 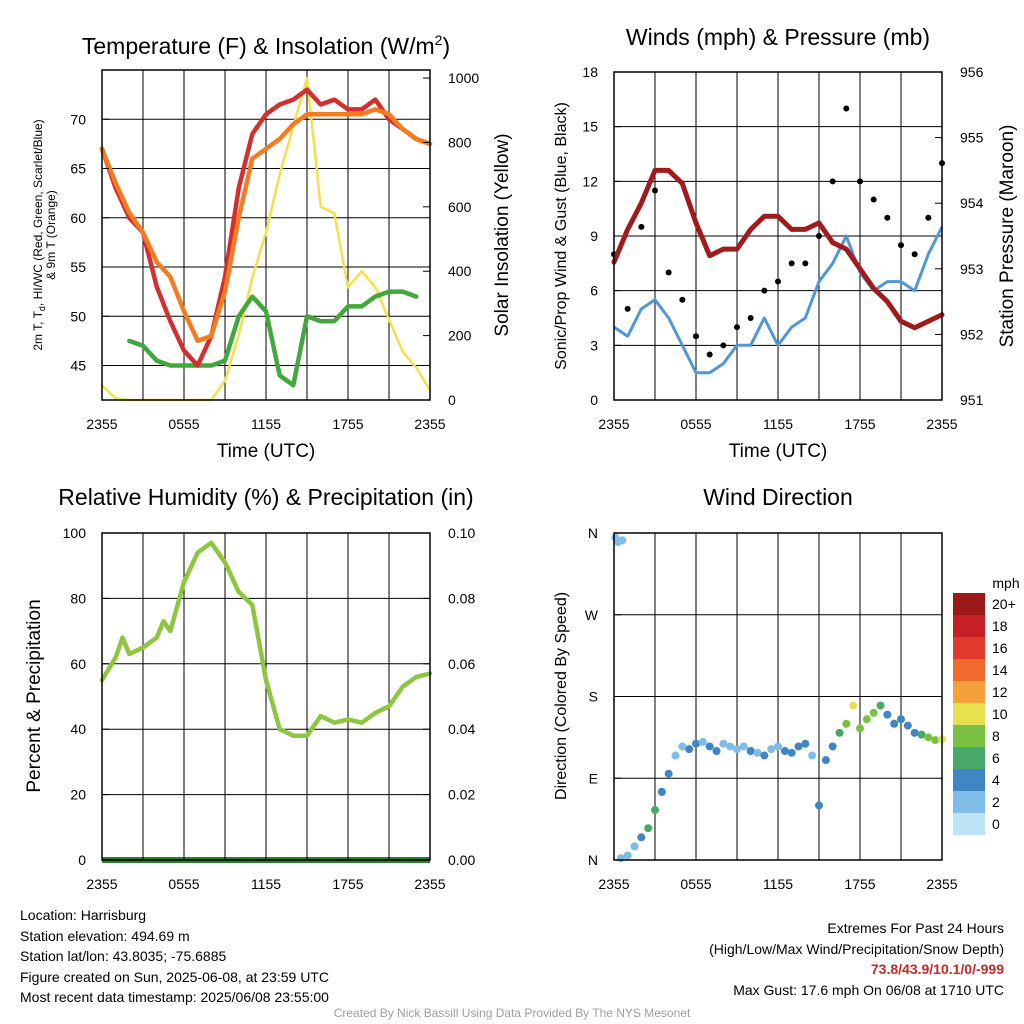 What do you see at coordinates (51, 235) in the screenshot?
I see `temperature-left-axis-label-line2: & 9m T (Orange)` at bounding box center [51, 235].